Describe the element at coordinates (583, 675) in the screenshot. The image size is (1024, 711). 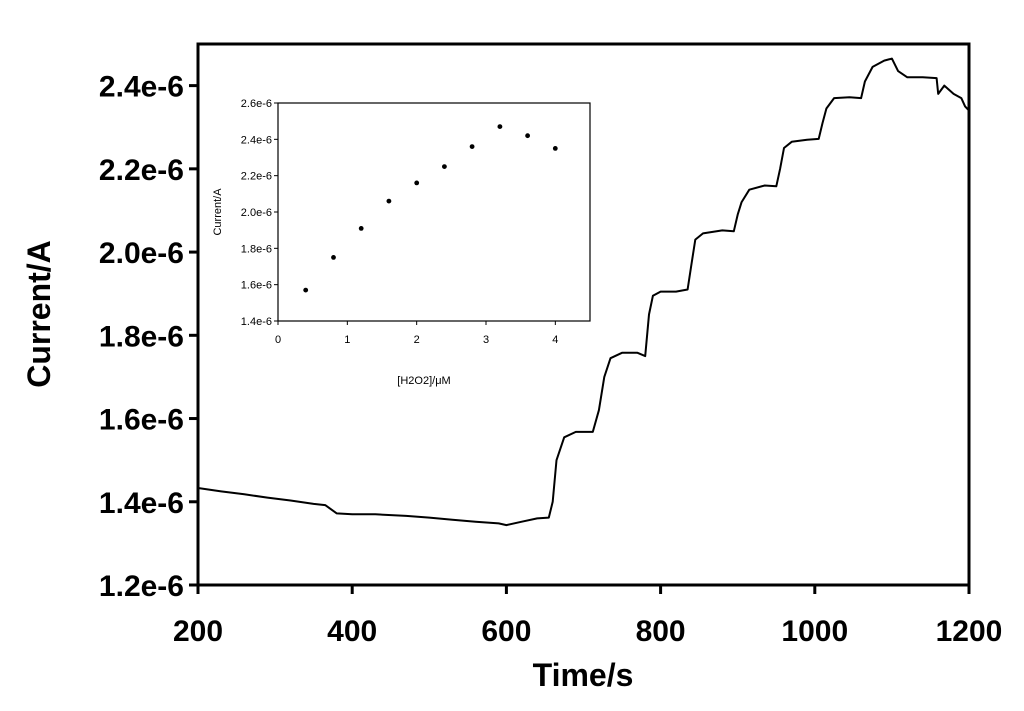
I see `main-x-axis-label: Time/s` at that location.